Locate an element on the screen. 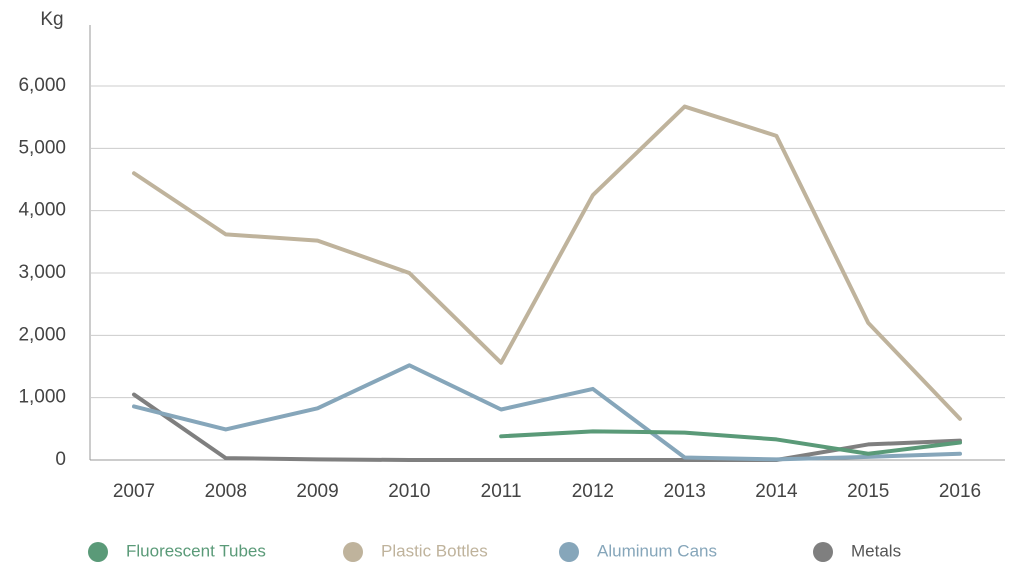  y-axis-label: Kg is located at coordinates (51, 19).